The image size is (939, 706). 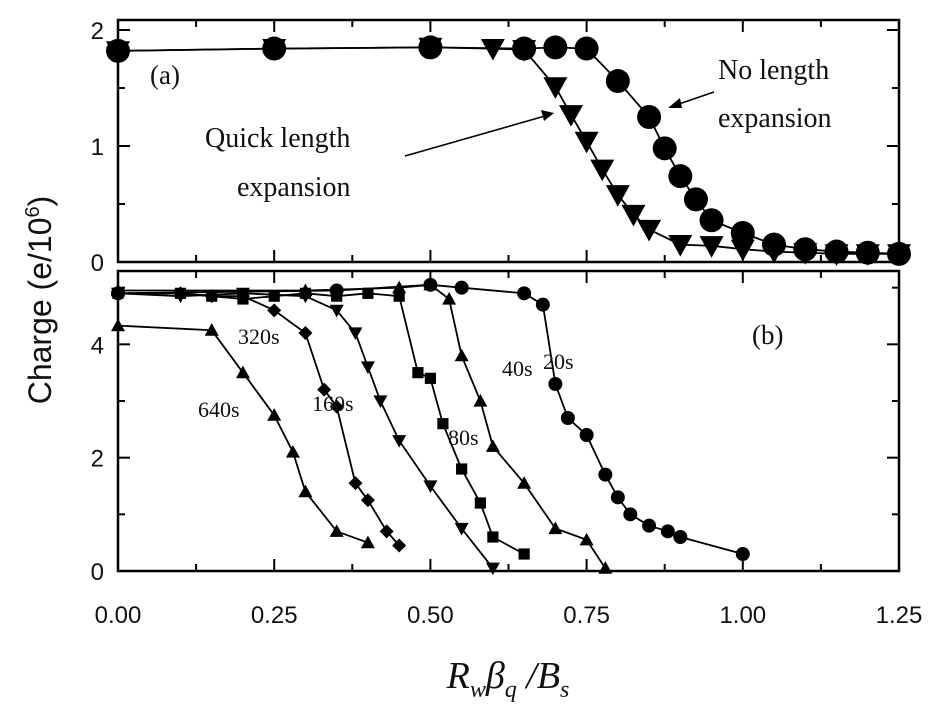 I want to click on series-label-80s: 80s, so click(x=463, y=437).